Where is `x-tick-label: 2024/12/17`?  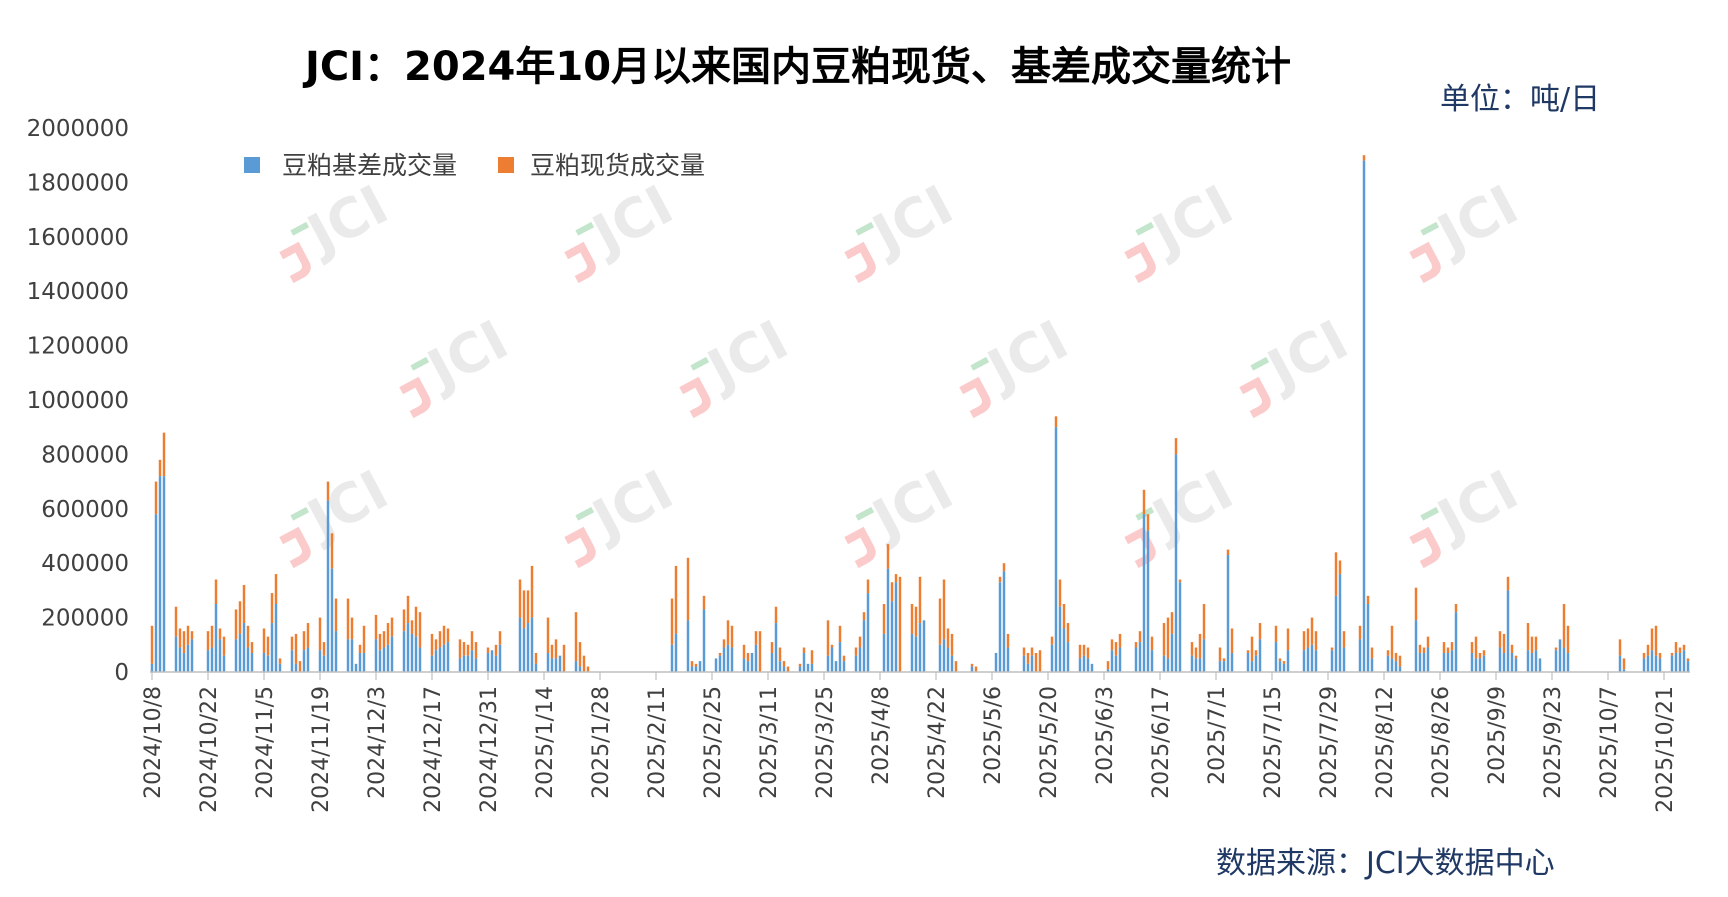 x-tick-label: 2024/12/17 is located at coordinates (433, 749).